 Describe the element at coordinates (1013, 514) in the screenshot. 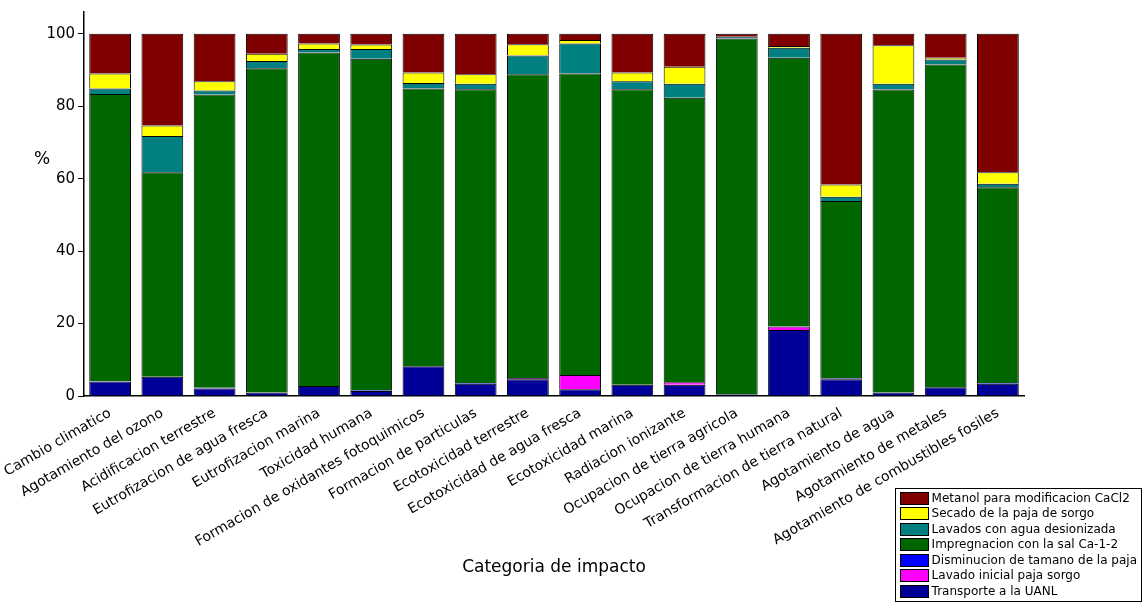

I see `legend-label: Secado de la paja de sorgo` at that location.